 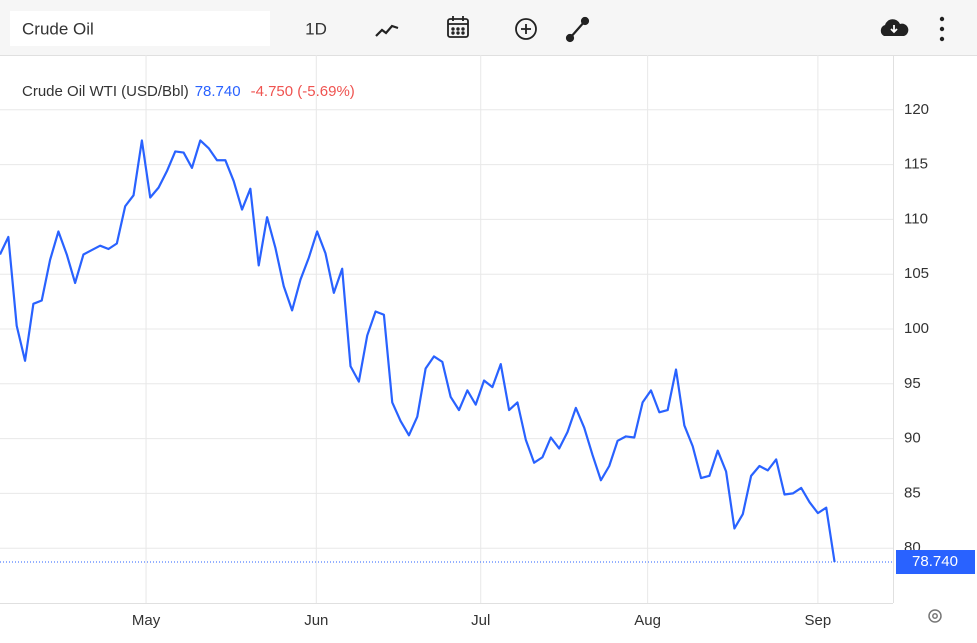 What do you see at coordinates (526, 29) in the screenshot?
I see `add-indicator-icon` at bounding box center [526, 29].